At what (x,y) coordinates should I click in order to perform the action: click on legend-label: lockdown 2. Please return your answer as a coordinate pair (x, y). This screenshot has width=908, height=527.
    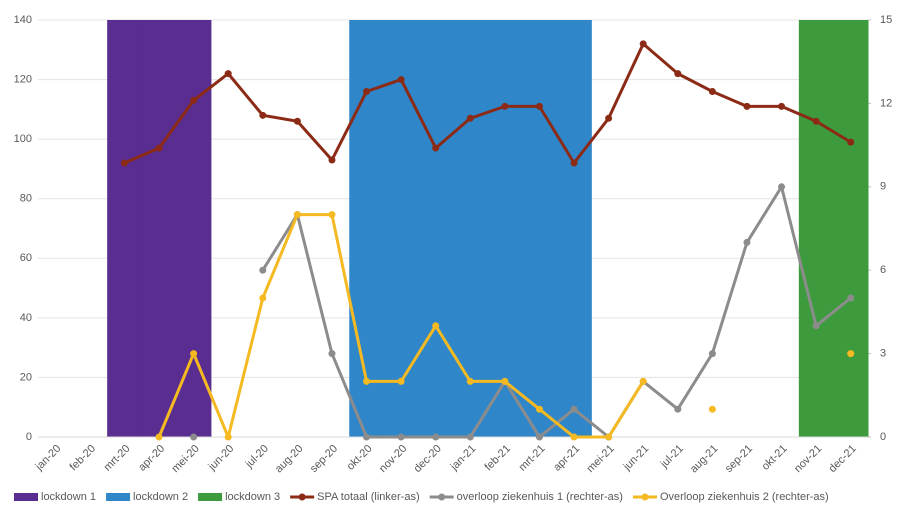
    Looking at the image, I should click on (160, 497).